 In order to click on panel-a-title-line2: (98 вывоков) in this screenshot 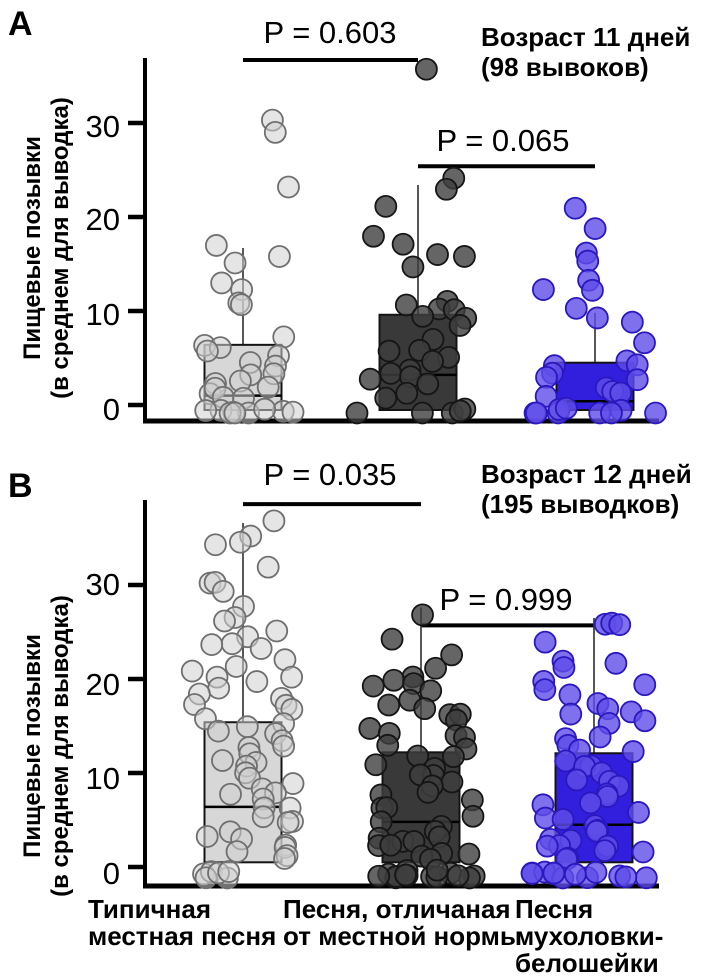, I will do `click(565, 67)`.